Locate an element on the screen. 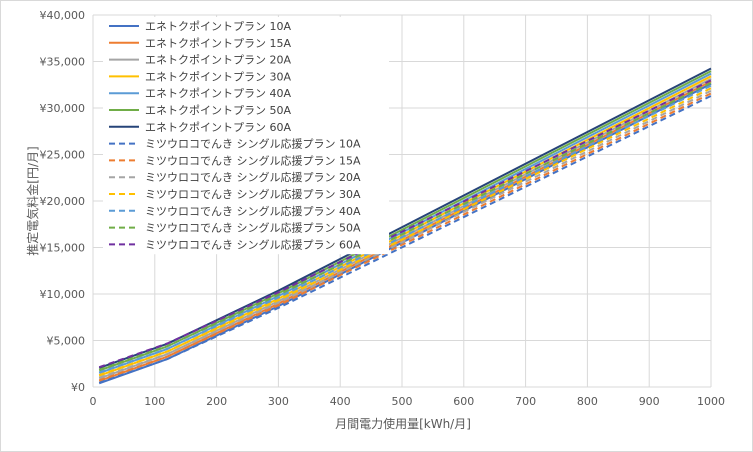 The image size is (753, 452). legend-label: エネトクポイントプラン 40A is located at coordinates (218, 93).